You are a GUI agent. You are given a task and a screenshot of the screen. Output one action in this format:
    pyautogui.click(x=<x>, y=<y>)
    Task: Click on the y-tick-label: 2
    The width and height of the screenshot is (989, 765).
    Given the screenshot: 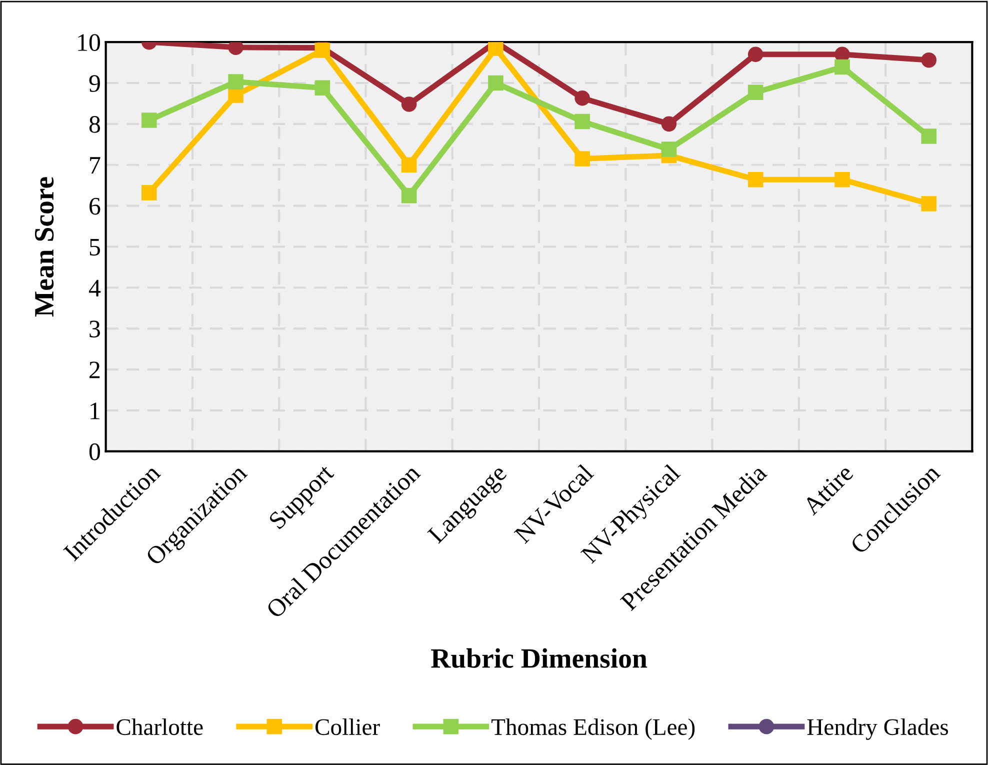 What is the action you would take?
    pyautogui.click(x=95, y=370)
    